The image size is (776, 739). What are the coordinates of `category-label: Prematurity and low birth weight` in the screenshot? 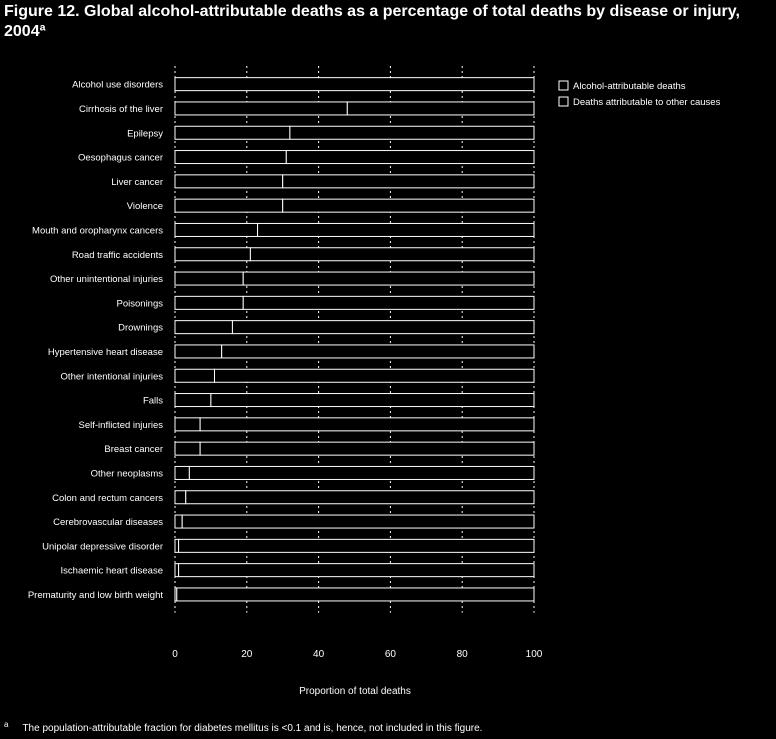 It's located at (96, 595).